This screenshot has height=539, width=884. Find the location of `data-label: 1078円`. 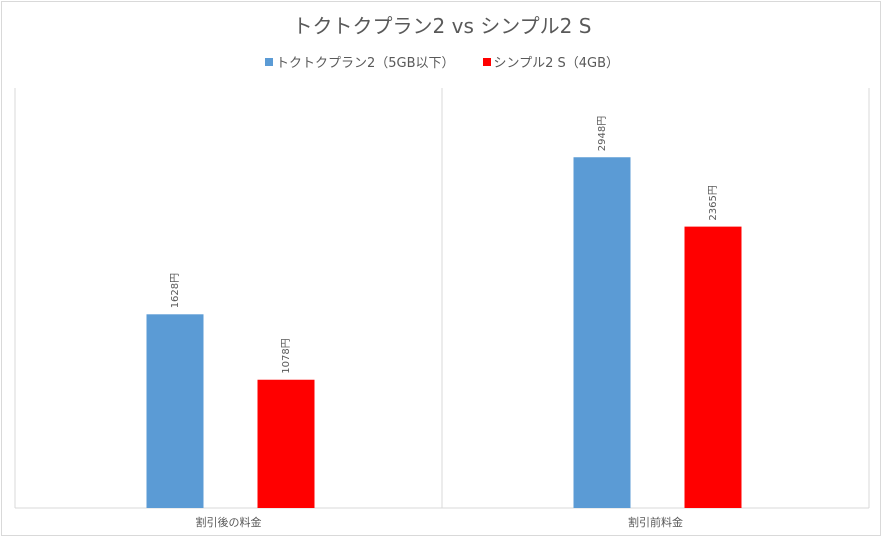

data-label: 1078円 is located at coordinates (286, 355).